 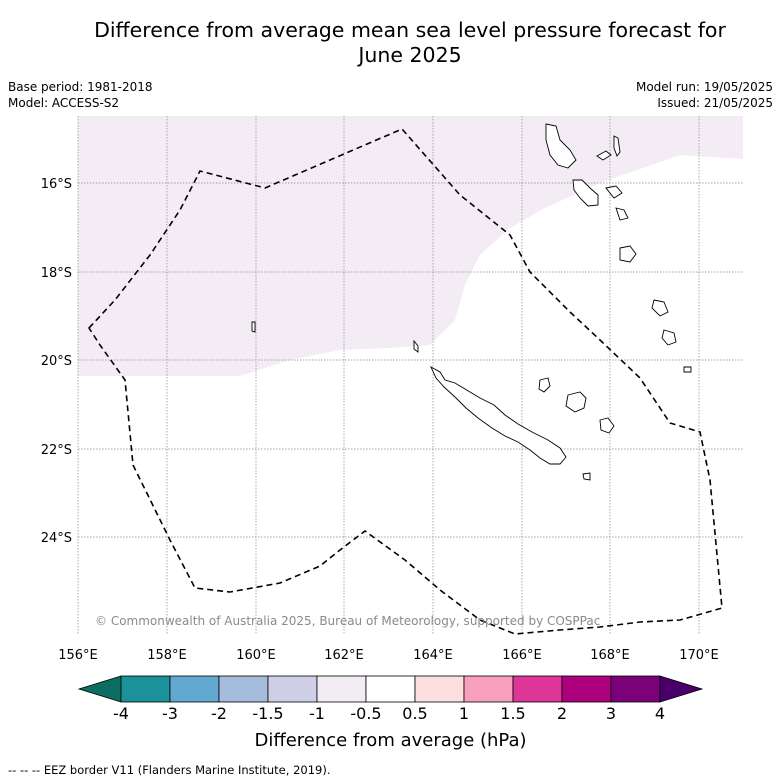 What do you see at coordinates (167, 655) in the screenshot?
I see `lon-label-158: 158°E` at bounding box center [167, 655].